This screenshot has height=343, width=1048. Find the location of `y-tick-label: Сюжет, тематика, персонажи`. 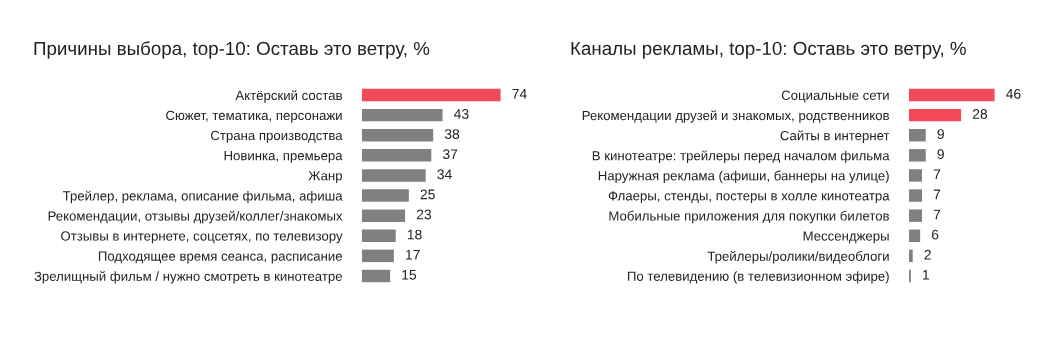

y-tick-label: Сюжет, тематика, персонажи is located at coordinates (254, 116).